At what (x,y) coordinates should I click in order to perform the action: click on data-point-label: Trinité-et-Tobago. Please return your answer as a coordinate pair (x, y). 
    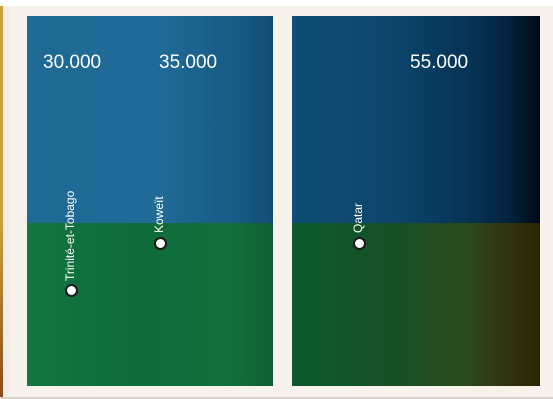
    Looking at the image, I should click on (70, 235).